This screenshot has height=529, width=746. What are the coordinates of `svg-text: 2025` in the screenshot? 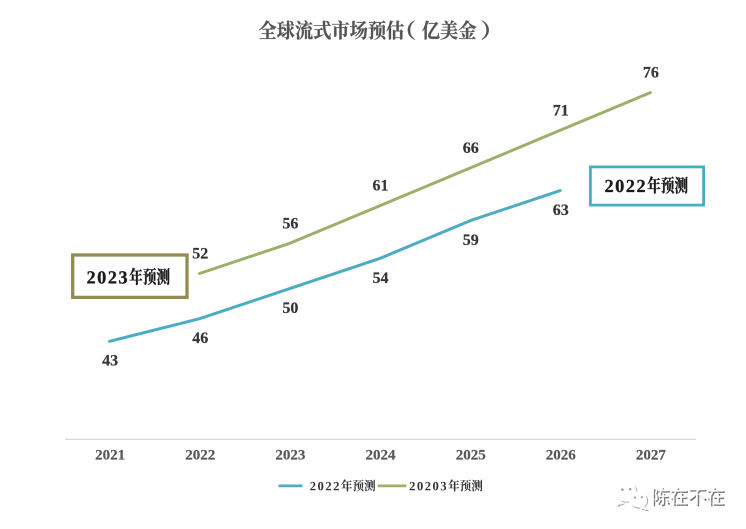 It's located at (471, 456).